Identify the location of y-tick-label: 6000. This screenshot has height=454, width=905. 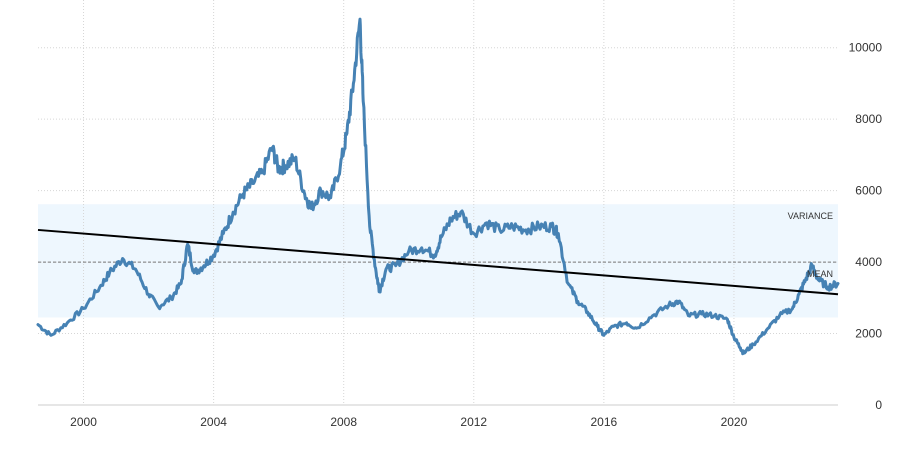
(868, 191).